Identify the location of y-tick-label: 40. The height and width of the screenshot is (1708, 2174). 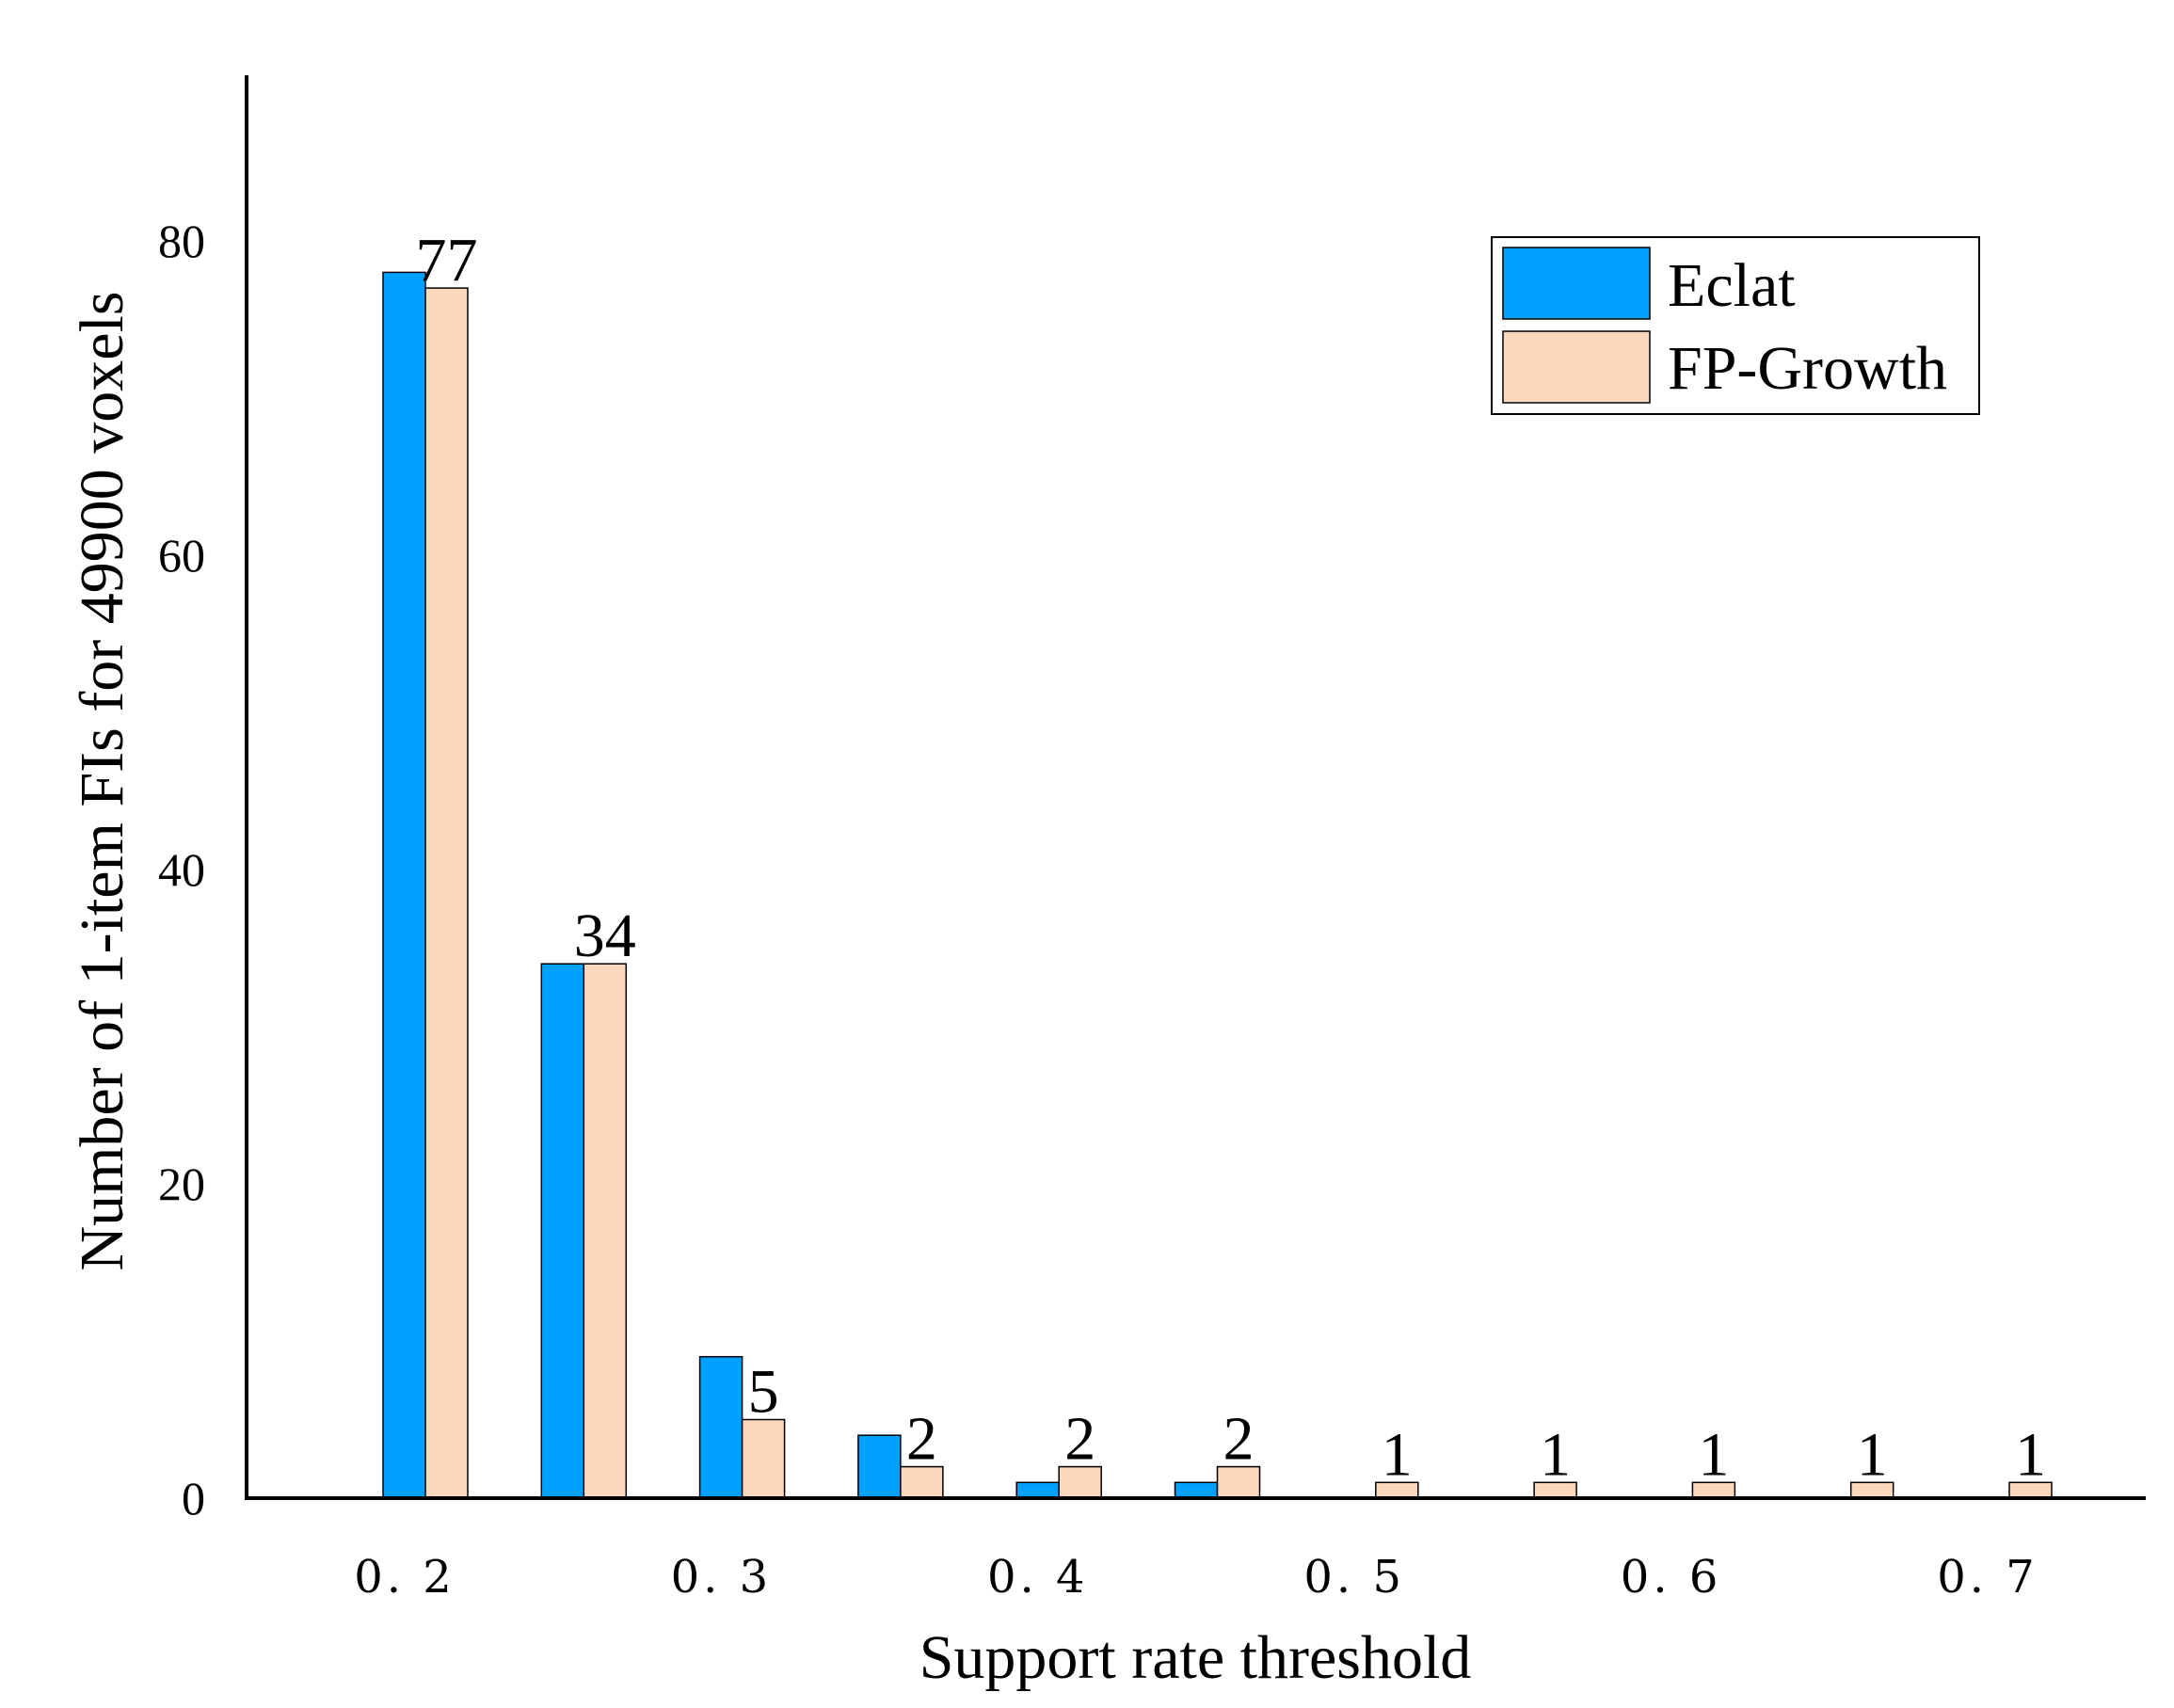
(181, 869).